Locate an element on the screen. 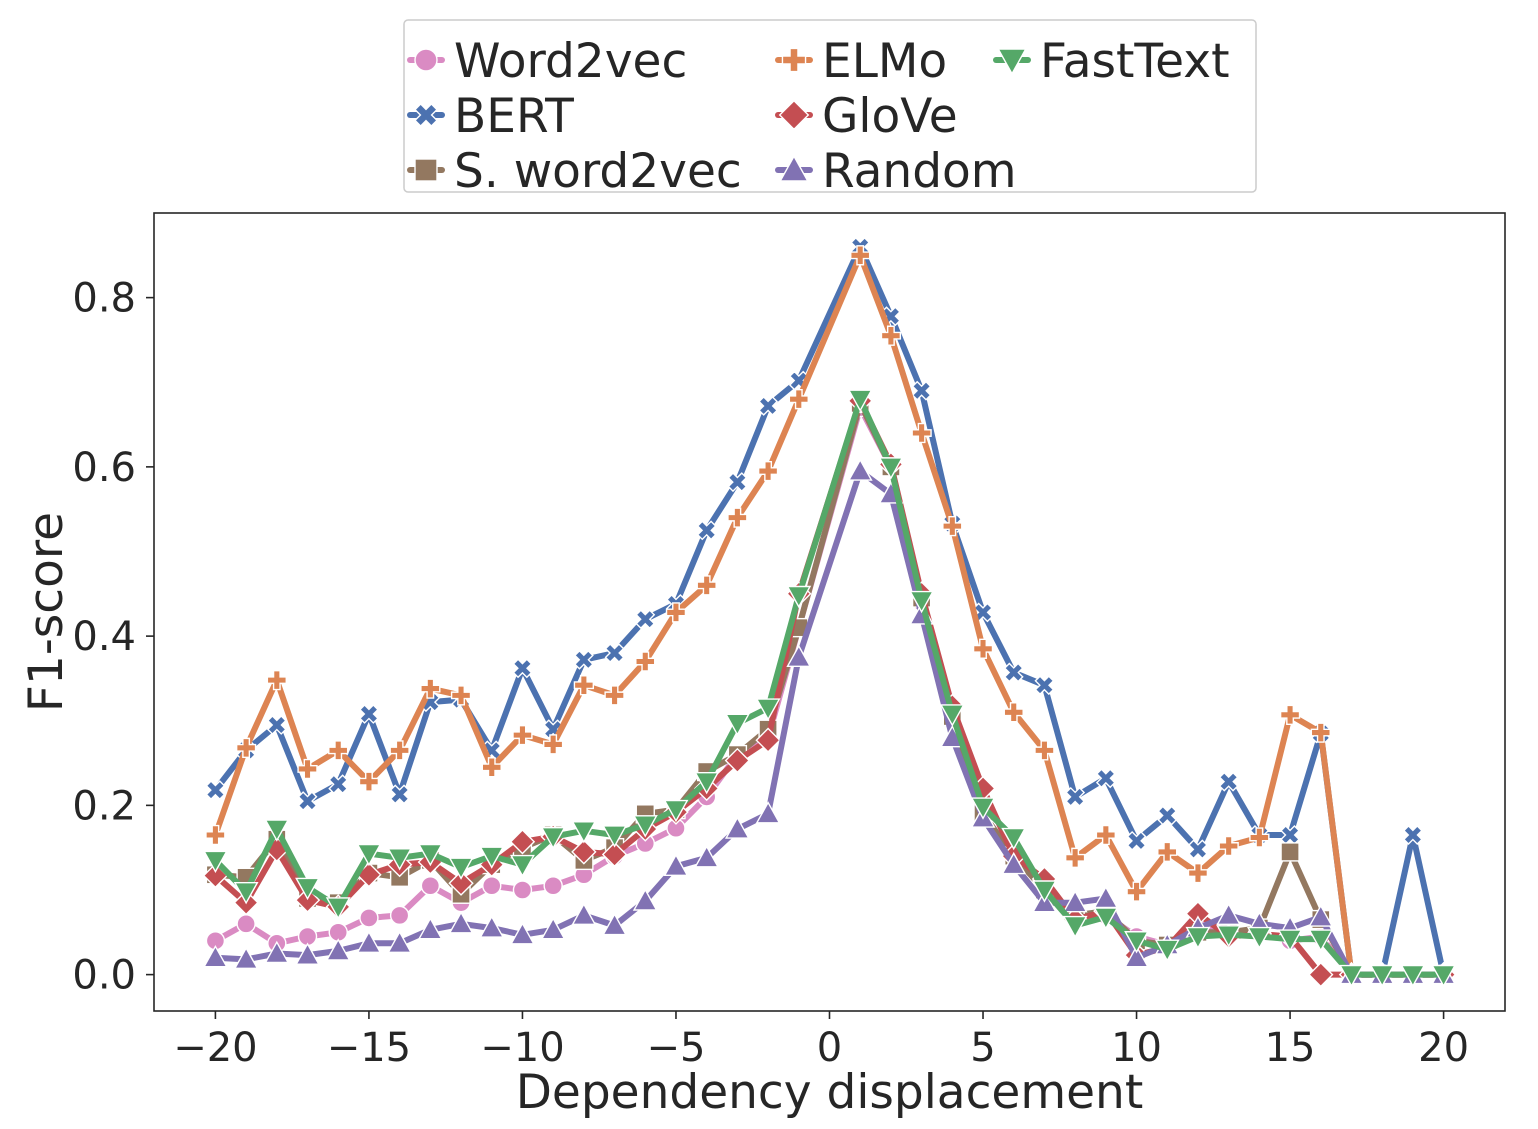  legend-label: GloVe is located at coordinates (890, 116).